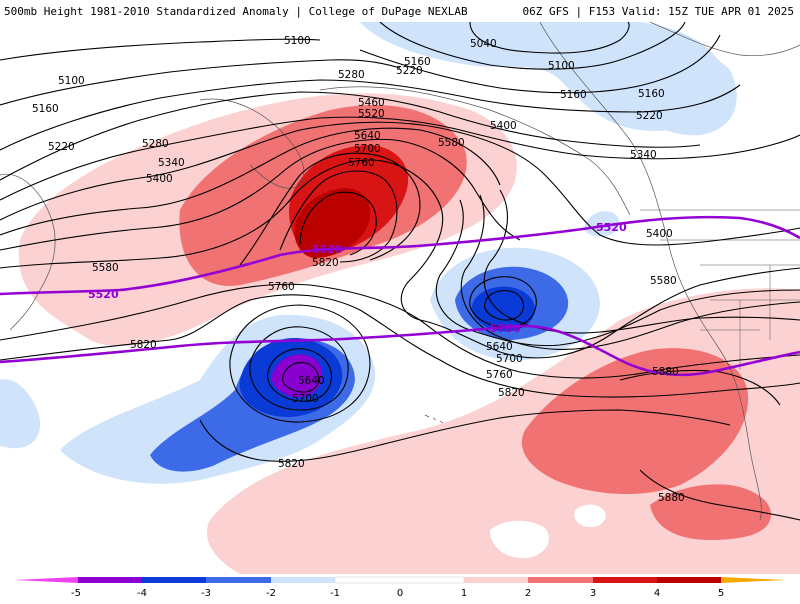  What do you see at coordinates (400, 593) in the screenshot?
I see `colorbar-tick: 0` at bounding box center [400, 593].